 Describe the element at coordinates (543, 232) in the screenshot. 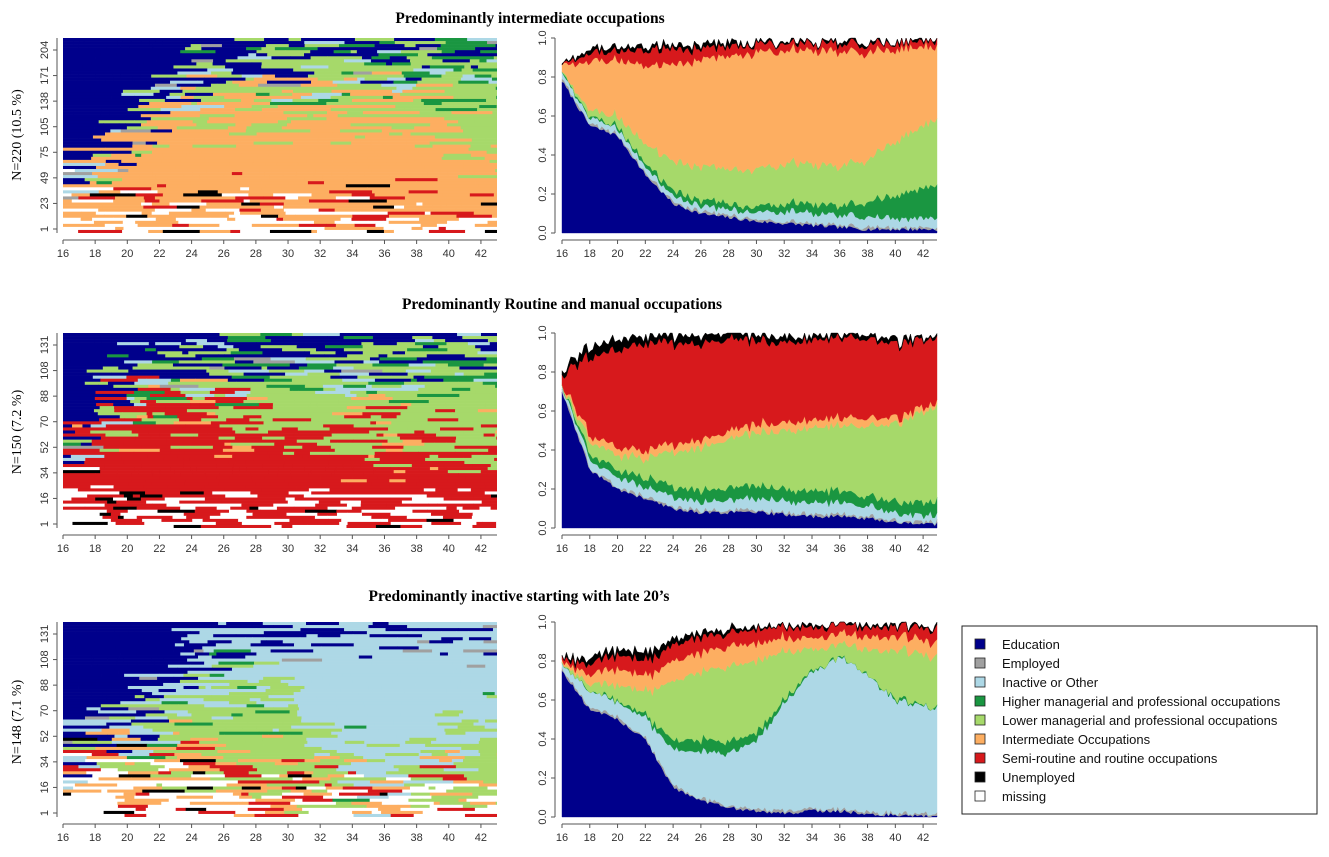

I see `y-tick-label: 0.0` at that location.